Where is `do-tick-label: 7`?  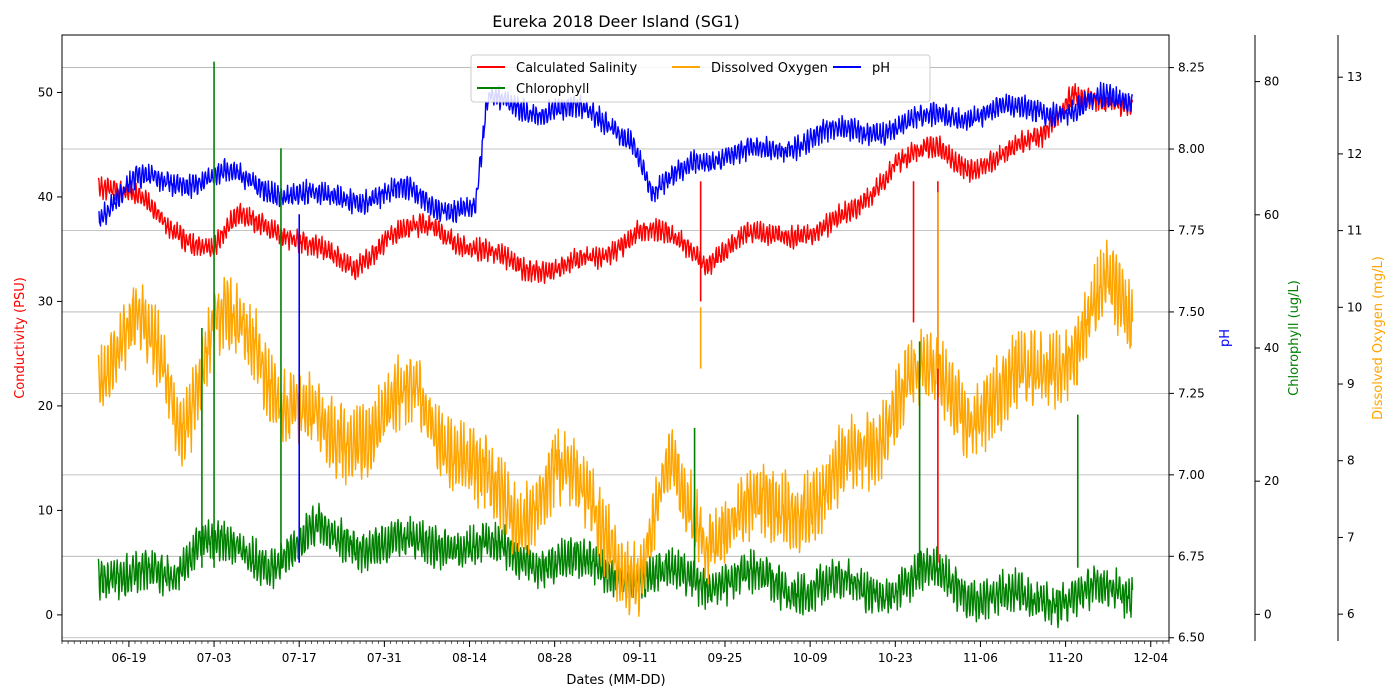
do-tick-label: 7 is located at coordinates (1351, 537).